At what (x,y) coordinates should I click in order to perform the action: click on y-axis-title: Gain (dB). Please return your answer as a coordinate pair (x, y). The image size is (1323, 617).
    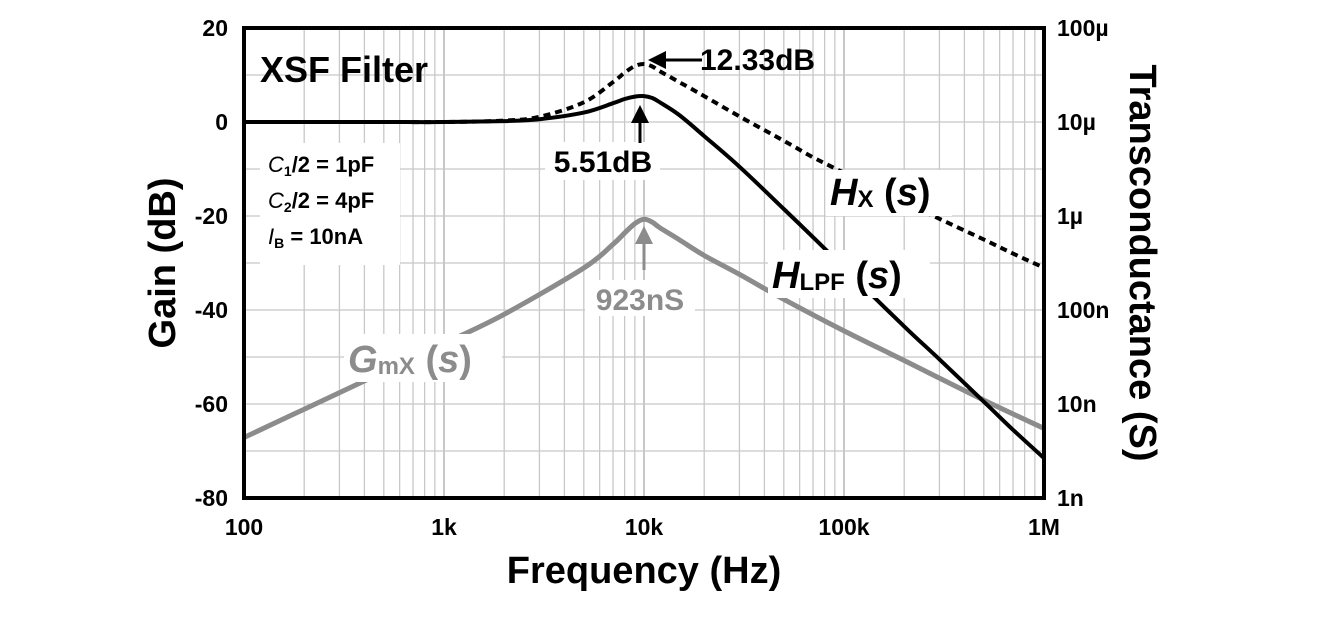
    Looking at the image, I should click on (163, 263).